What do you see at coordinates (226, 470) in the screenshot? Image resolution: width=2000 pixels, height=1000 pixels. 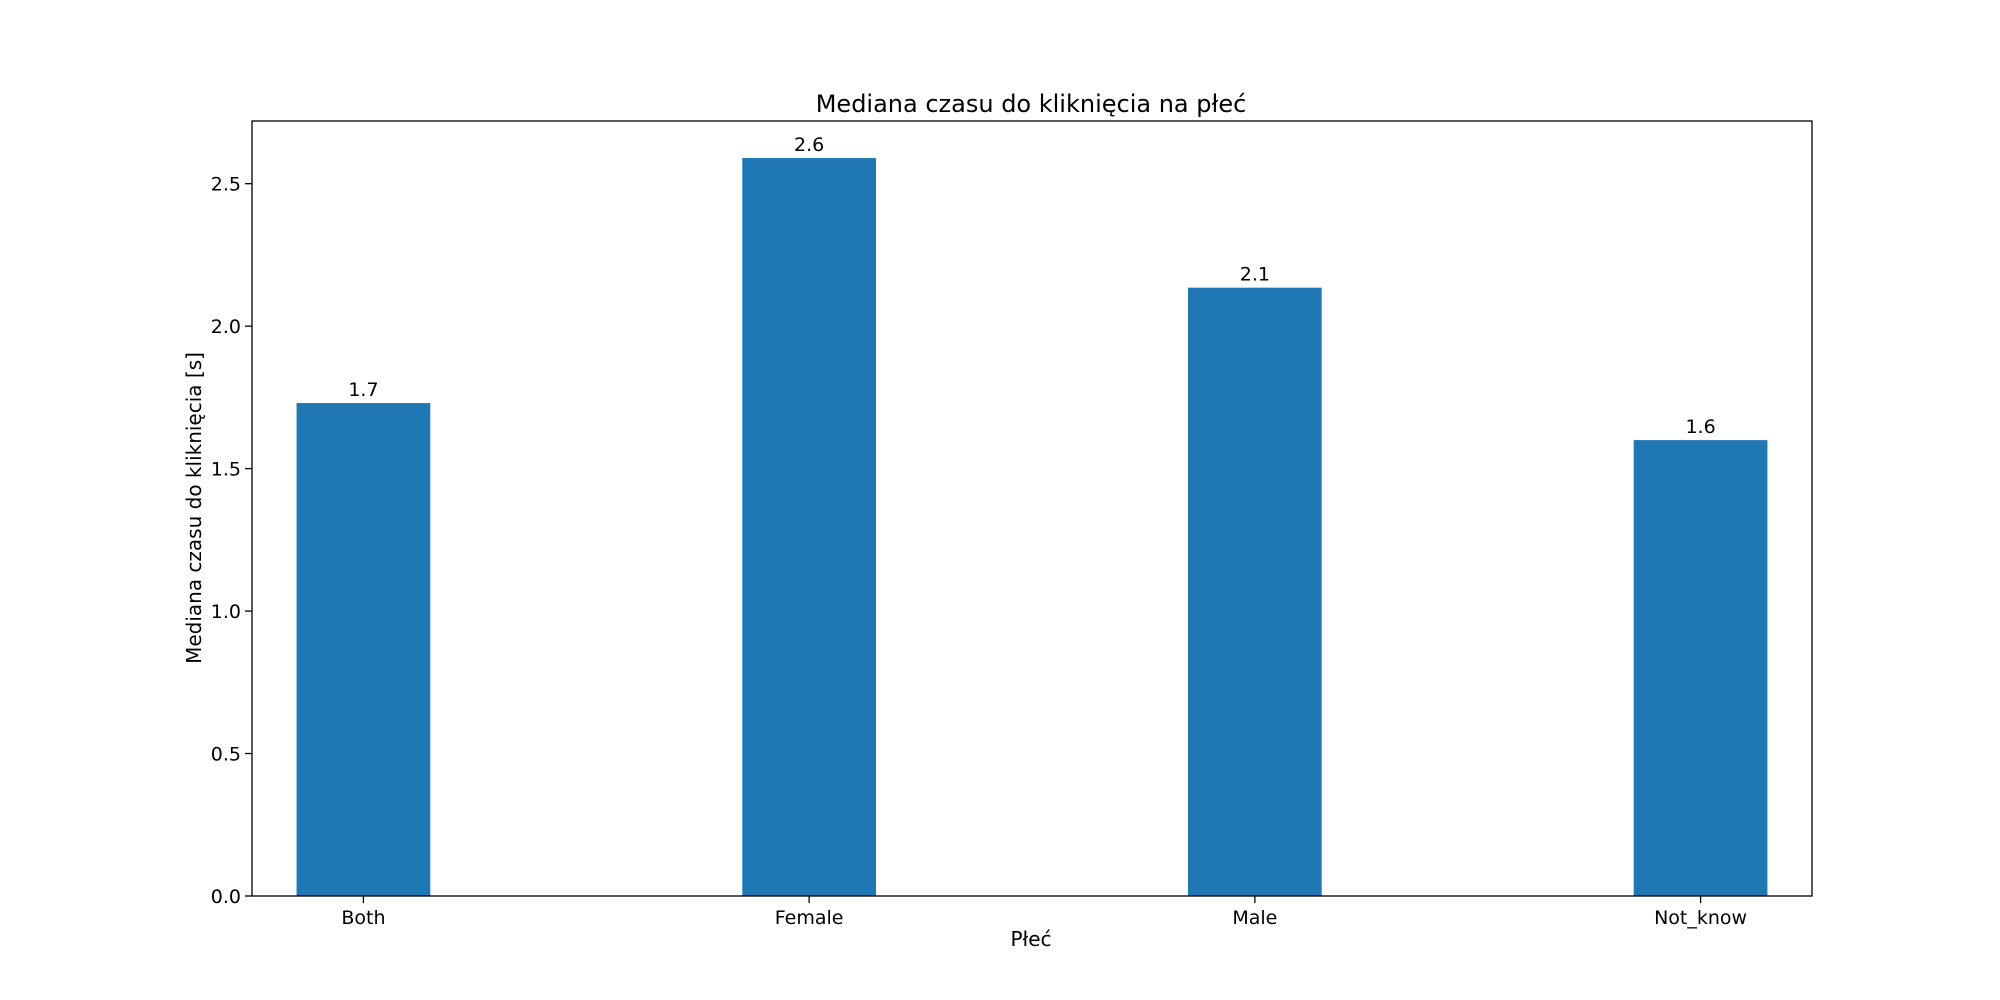 I see `y-tick-label: 1.5` at bounding box center [226, 470].